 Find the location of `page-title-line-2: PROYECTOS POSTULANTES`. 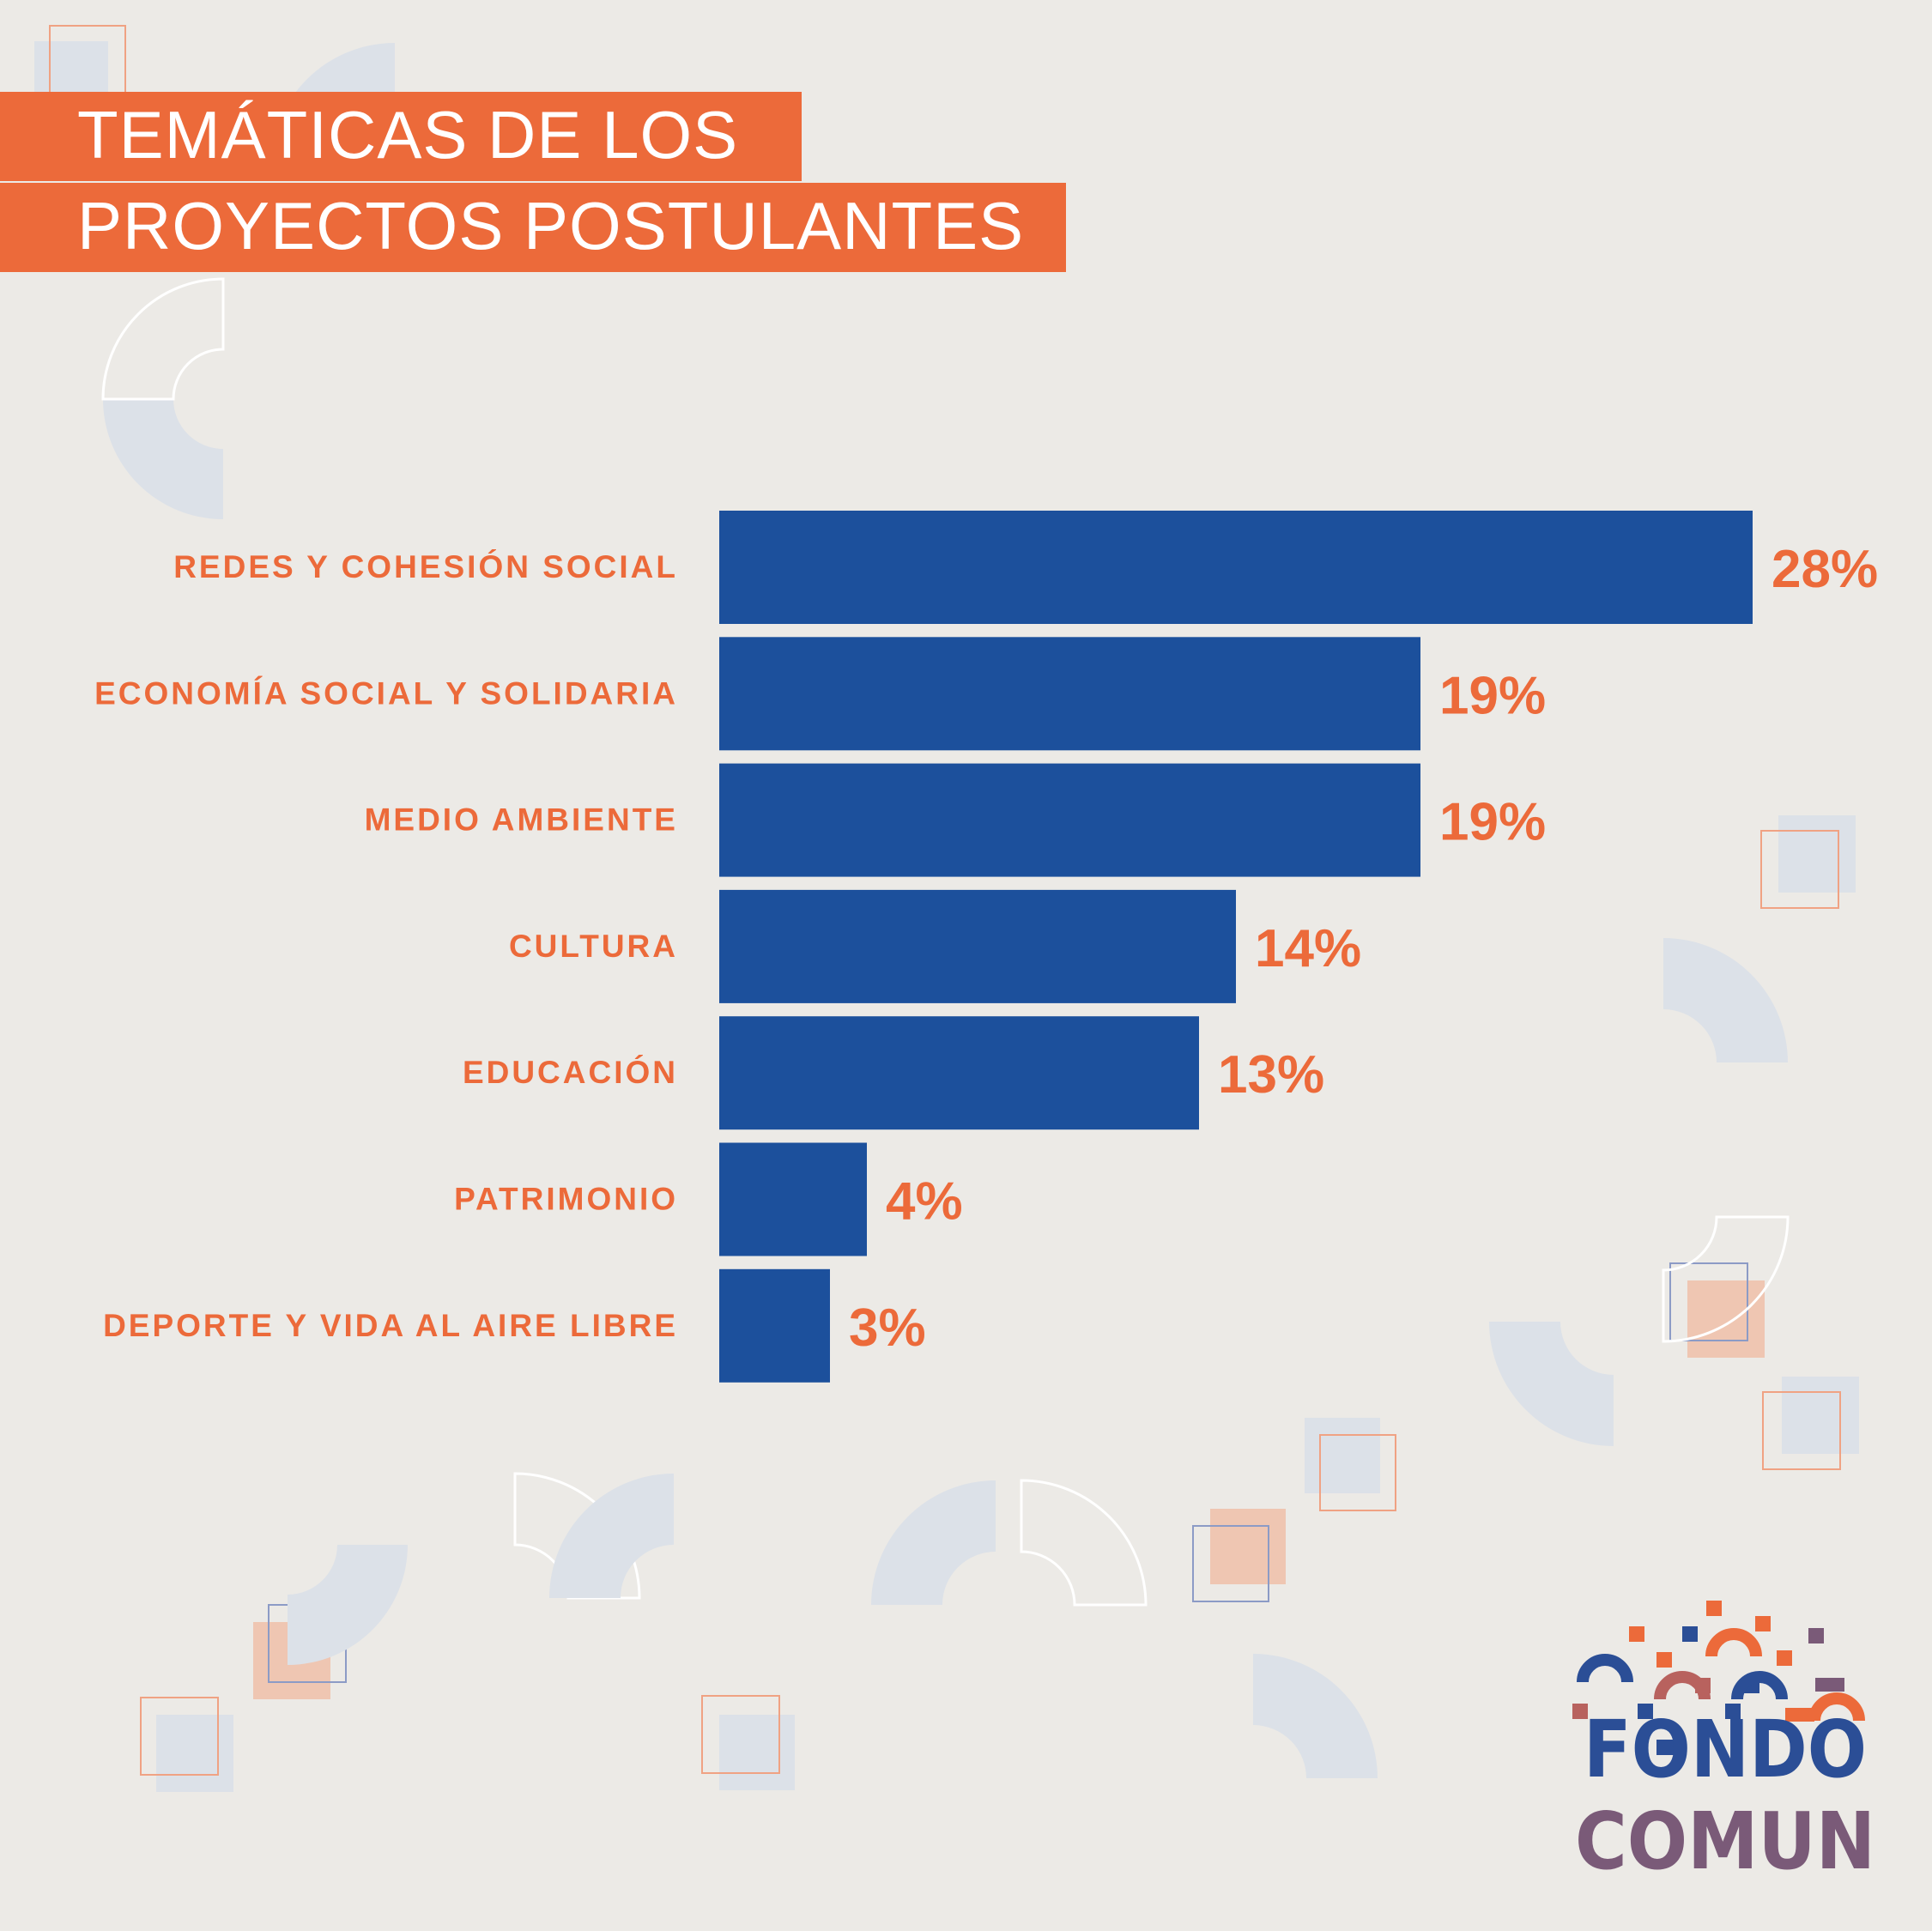

page-title-line-2: PROYECTOS POSTULANTES is located at coordinates (533, 227).